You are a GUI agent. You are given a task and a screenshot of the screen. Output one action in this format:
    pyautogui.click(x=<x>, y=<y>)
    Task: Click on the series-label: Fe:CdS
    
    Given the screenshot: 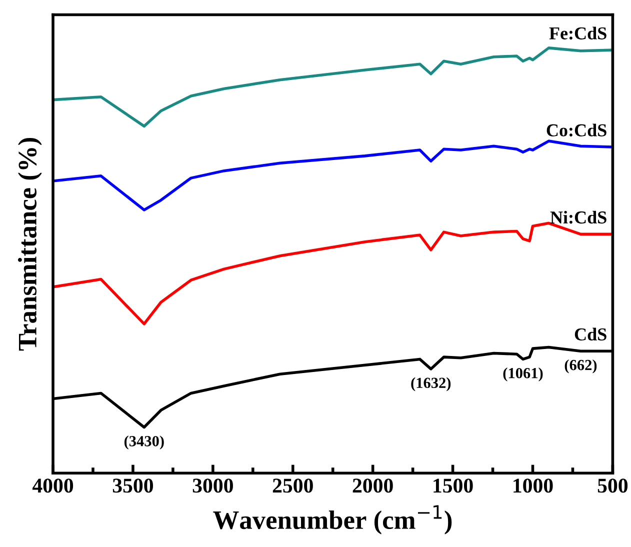 What is the action you would take?
    pyautogui.click(x=577, y=33)
    